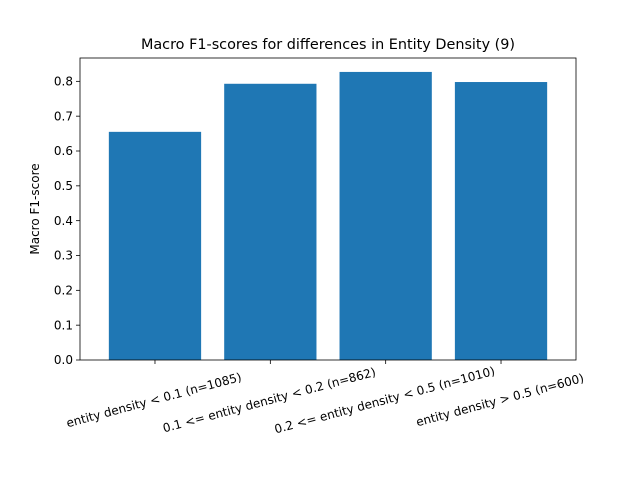 This screenshot has height=480, width=640. I want to click on y-tick-label: 0.1, so click(63, 325).